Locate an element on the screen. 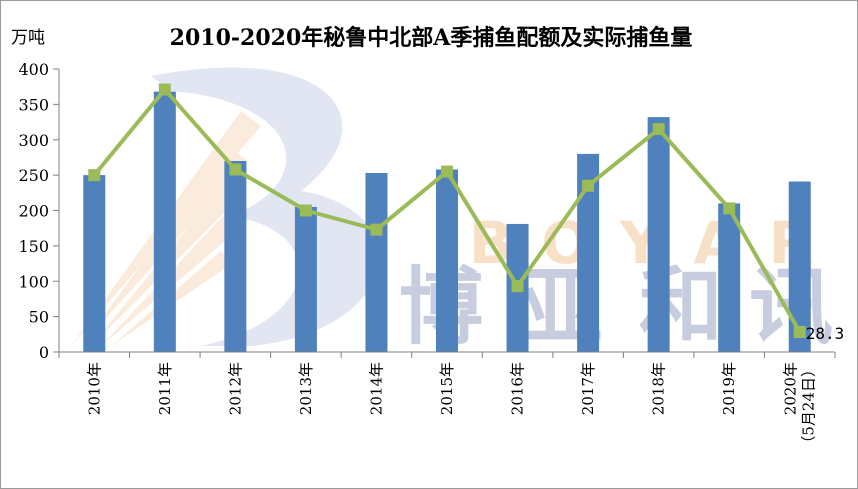 The width and height of the screenshot is (858, 489). category-label: 2018年 is located at coordinates (659, 388).